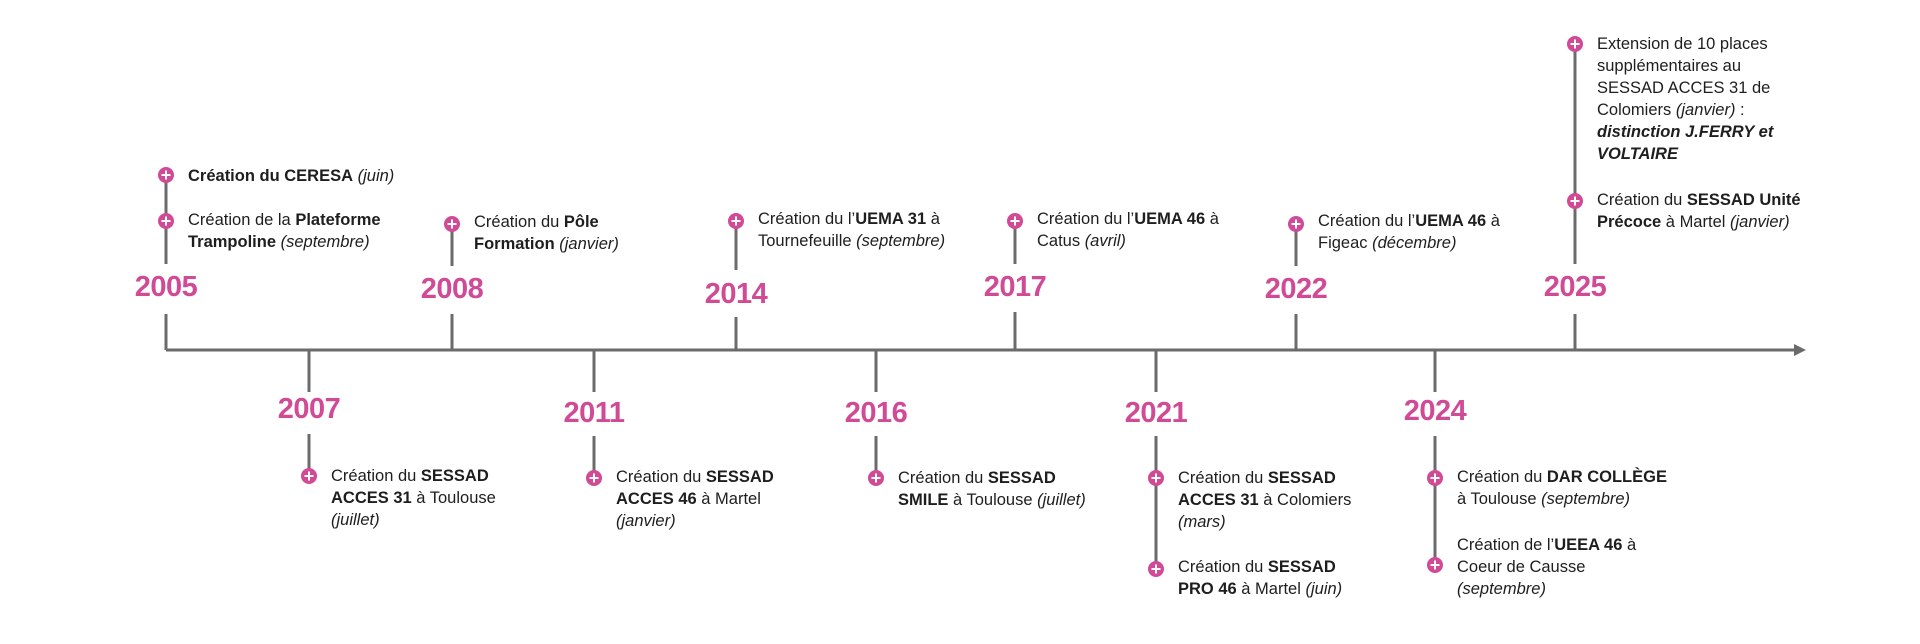  What do you see at coordinates (1435, 411) in the screenshot?
I see `year-label: 2024` at bounding box center [1435, 411].